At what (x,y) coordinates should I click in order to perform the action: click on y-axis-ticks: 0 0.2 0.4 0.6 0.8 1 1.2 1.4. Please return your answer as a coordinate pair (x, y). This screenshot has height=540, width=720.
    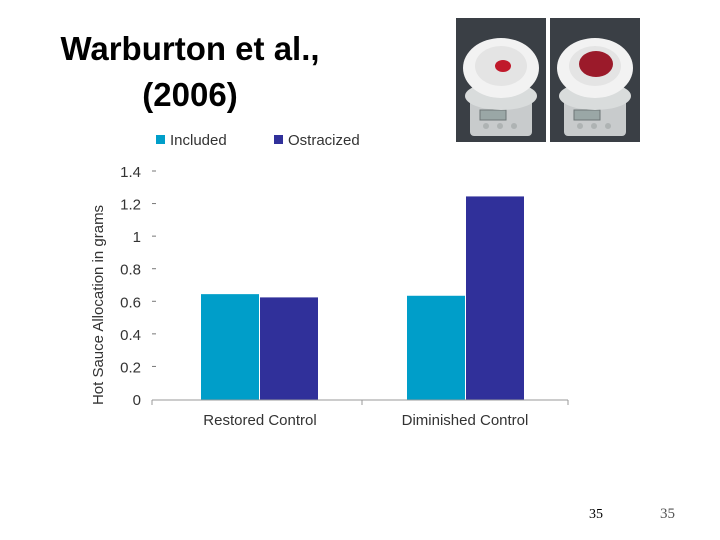
    Looking at the image, I should click on (138, 286).